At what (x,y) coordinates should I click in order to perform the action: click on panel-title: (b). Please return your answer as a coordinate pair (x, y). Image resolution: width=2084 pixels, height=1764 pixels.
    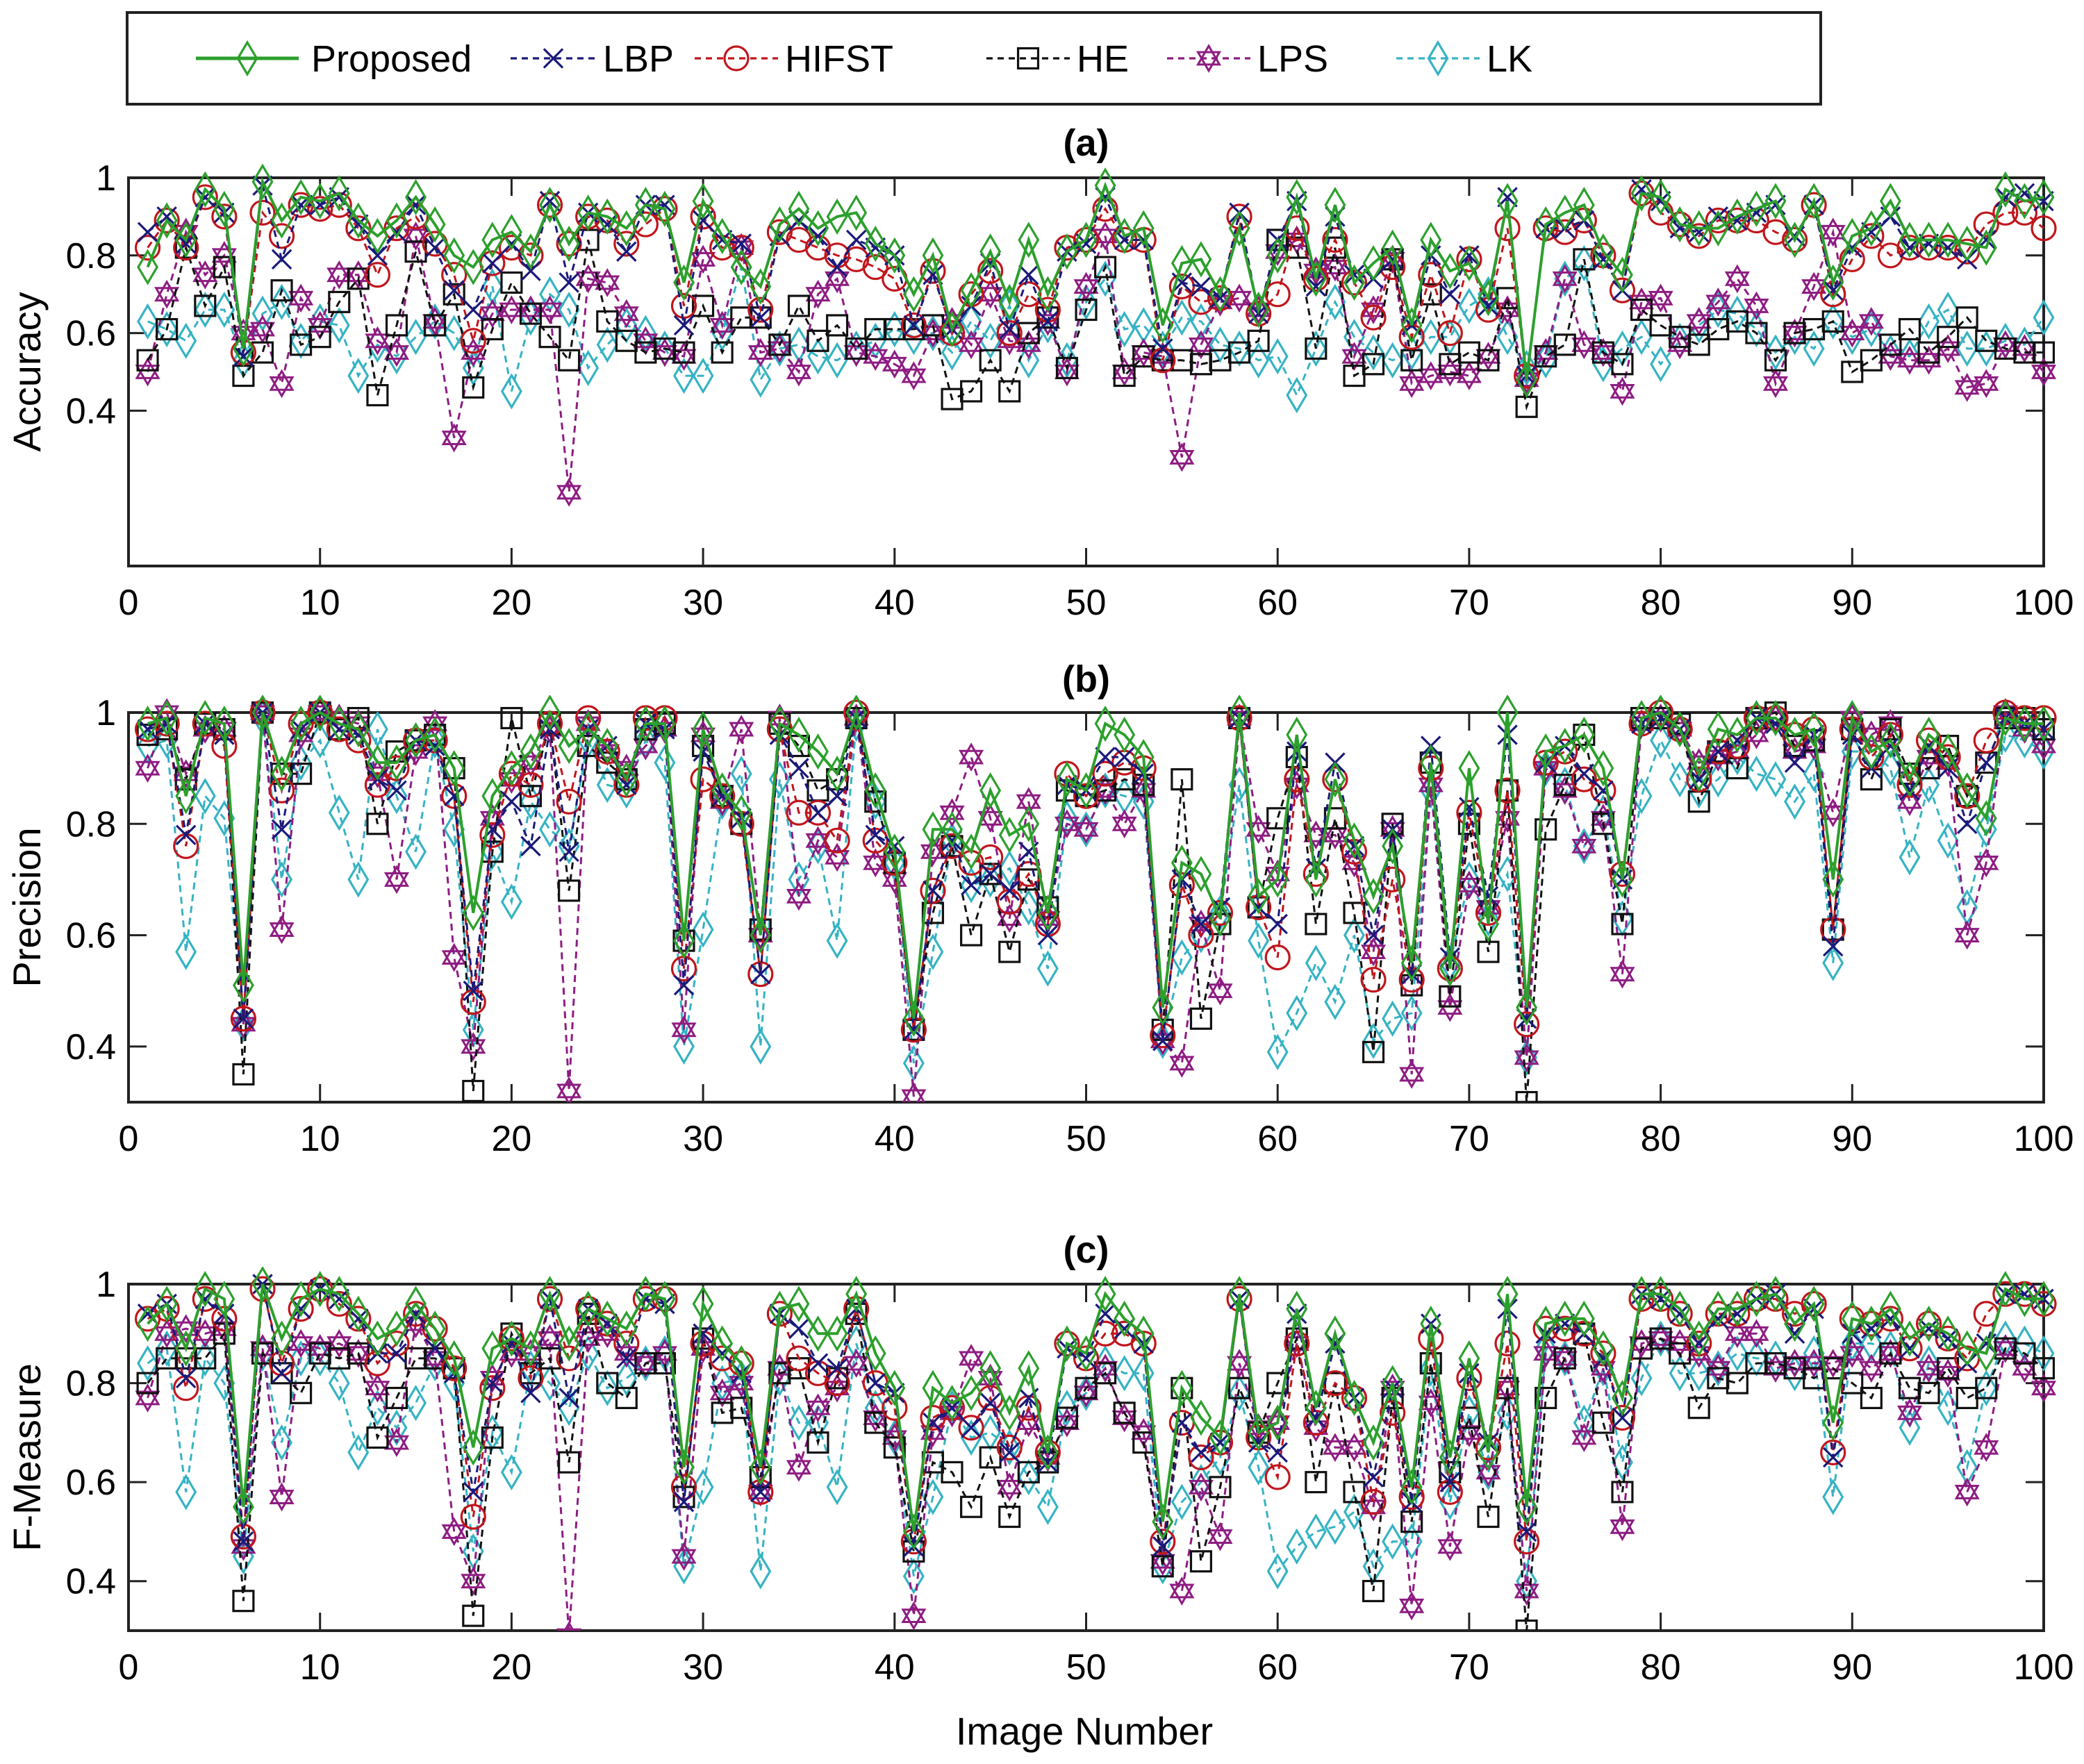
    Looking at the image, I should click on (1086, 679).